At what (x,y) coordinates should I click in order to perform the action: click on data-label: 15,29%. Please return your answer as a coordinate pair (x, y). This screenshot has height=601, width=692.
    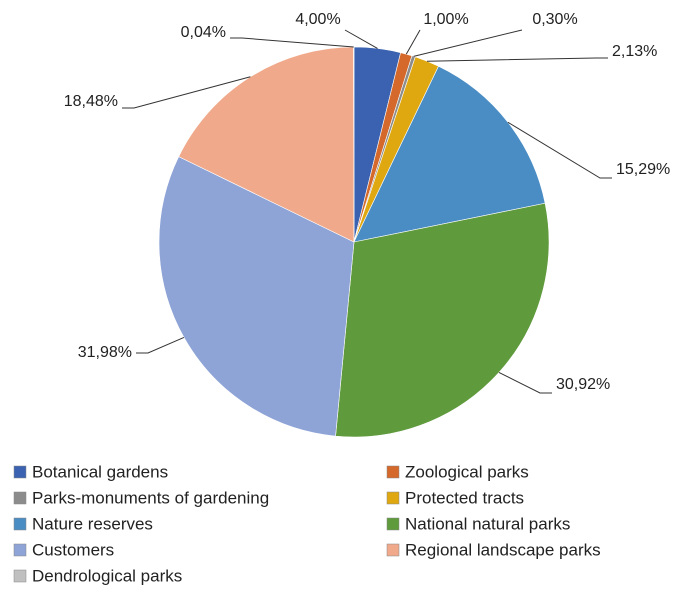
    Looking at the image, I should click on (643, 169).